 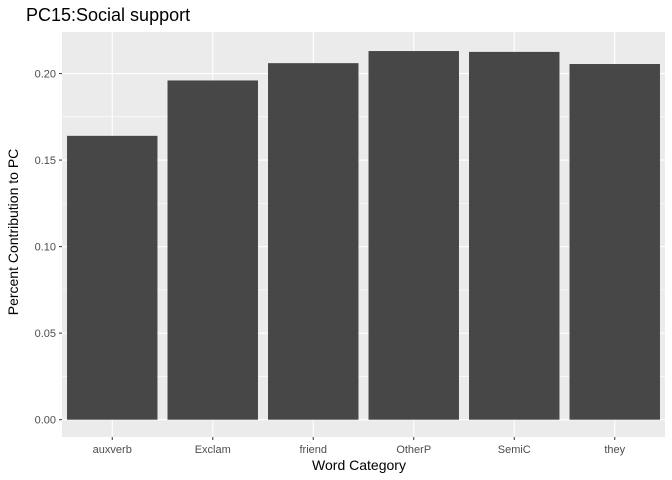 I want to click on bar-exclam, so click(x=212, y=250).